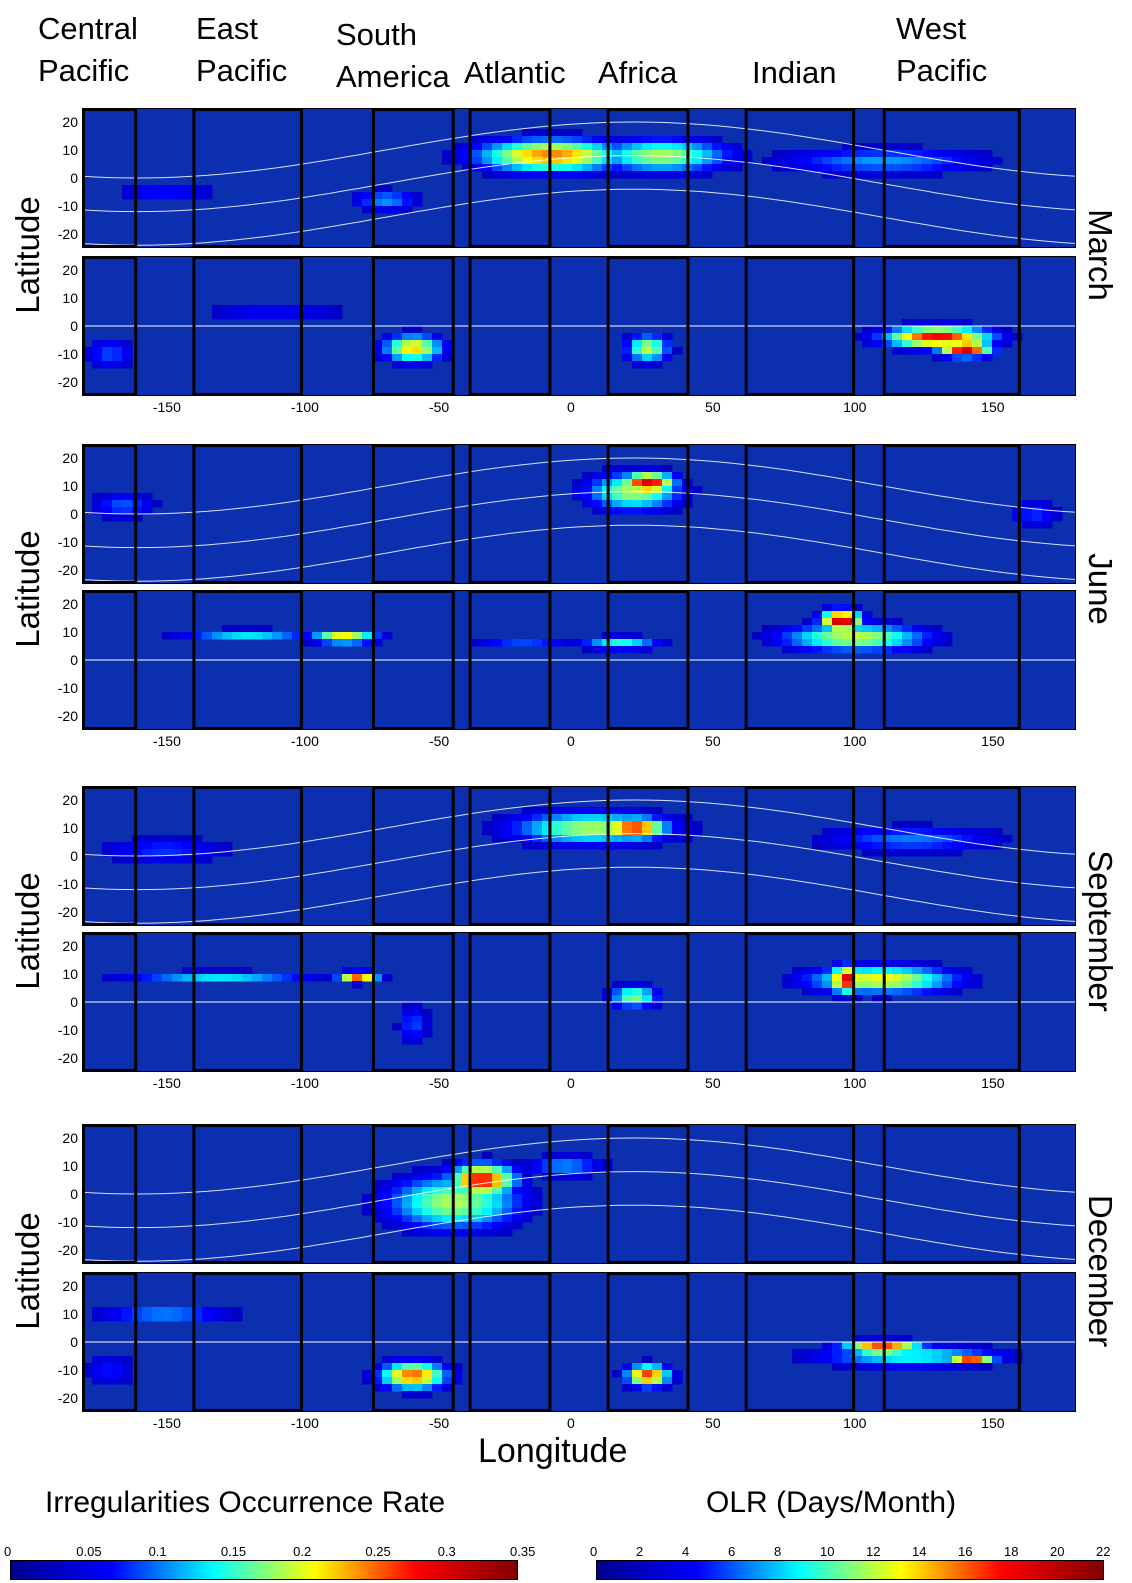 This screenshot has height=1583, width=1132. What do you see at coordinates (378, 1551) in the screenshot?
I see `colorbar-tick-label: 0.25` at bounding box center [378, 1551].